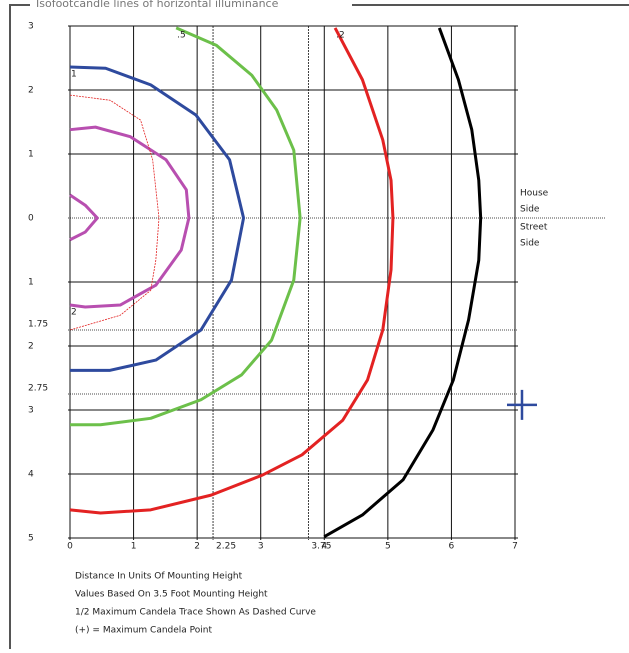 This screenshot has height=653, width=629. Describe the element at coordinates (31, 219) in the screenshot. I see `y-tick-label: 0` at that location.